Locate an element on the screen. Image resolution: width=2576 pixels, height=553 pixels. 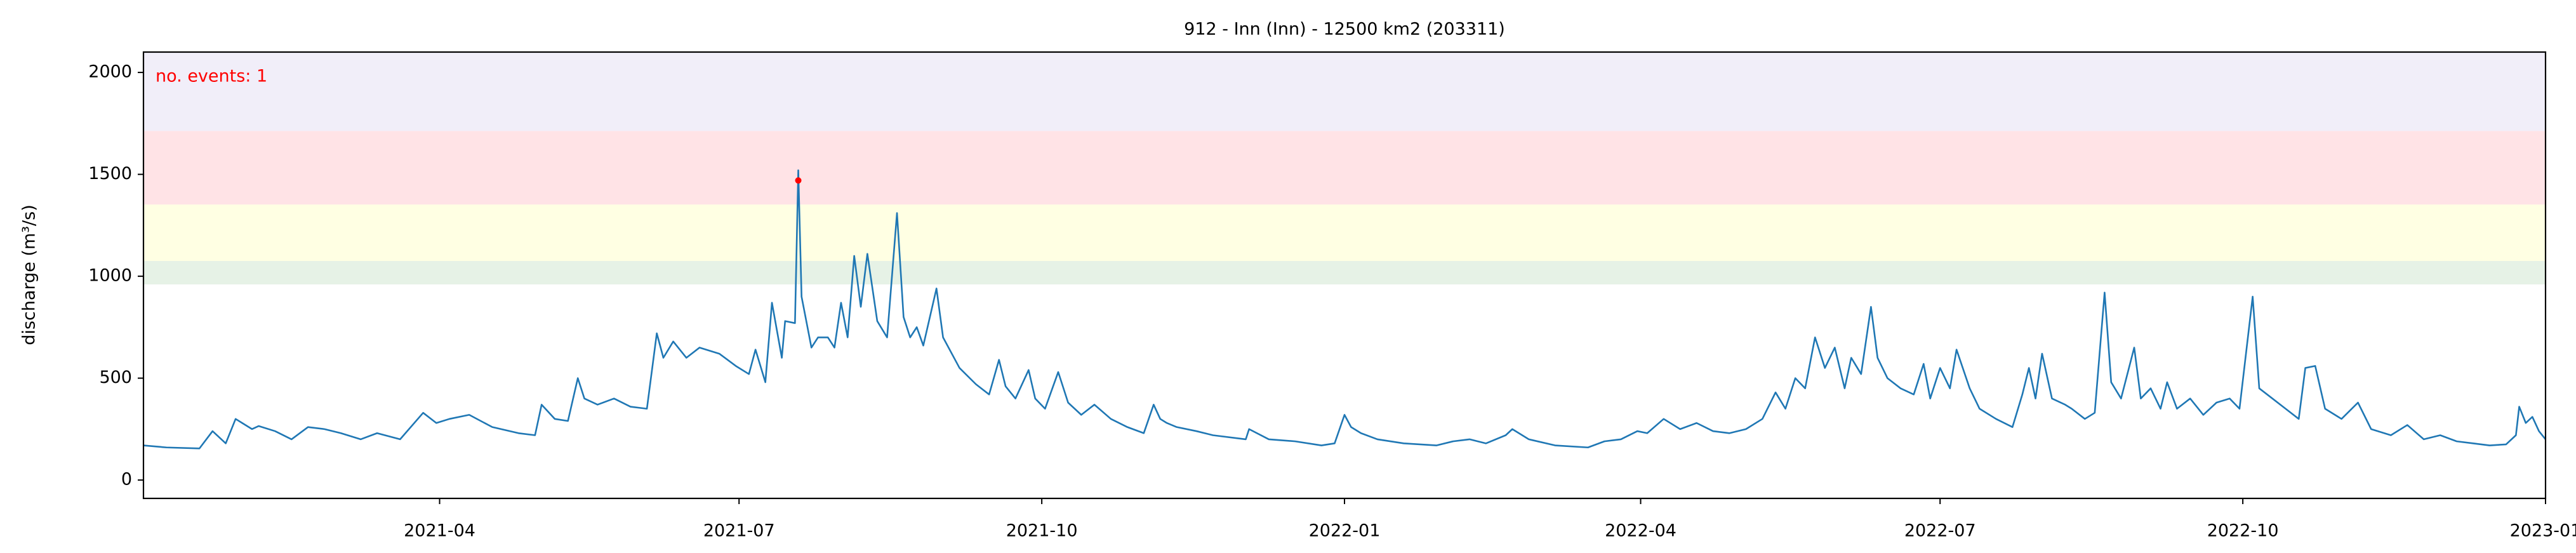
x-tick-label: 2022-04 is located at coordinates (1640, 531).